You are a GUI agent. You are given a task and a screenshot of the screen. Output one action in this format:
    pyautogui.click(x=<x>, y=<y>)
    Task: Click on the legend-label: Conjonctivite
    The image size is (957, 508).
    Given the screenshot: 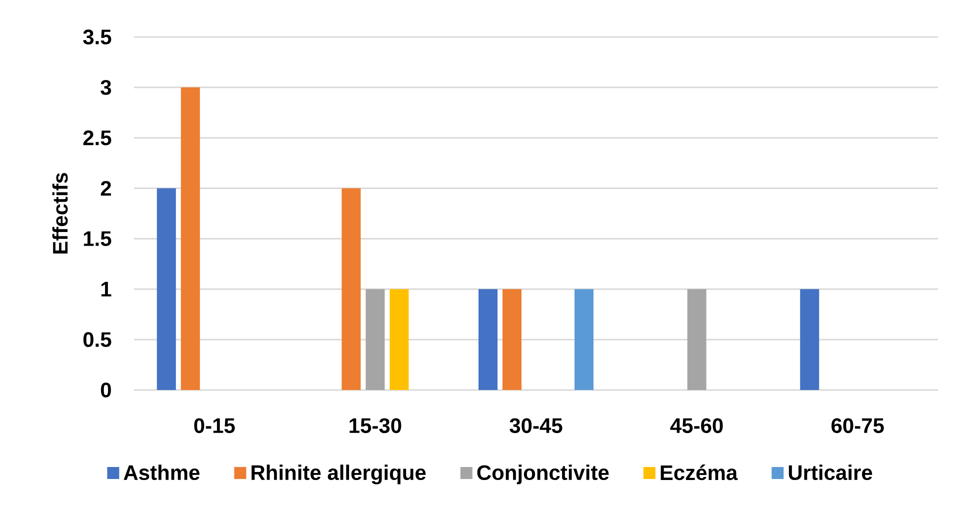 What is the action you would take?
    pyautogui.click(x=543, y=474)
    